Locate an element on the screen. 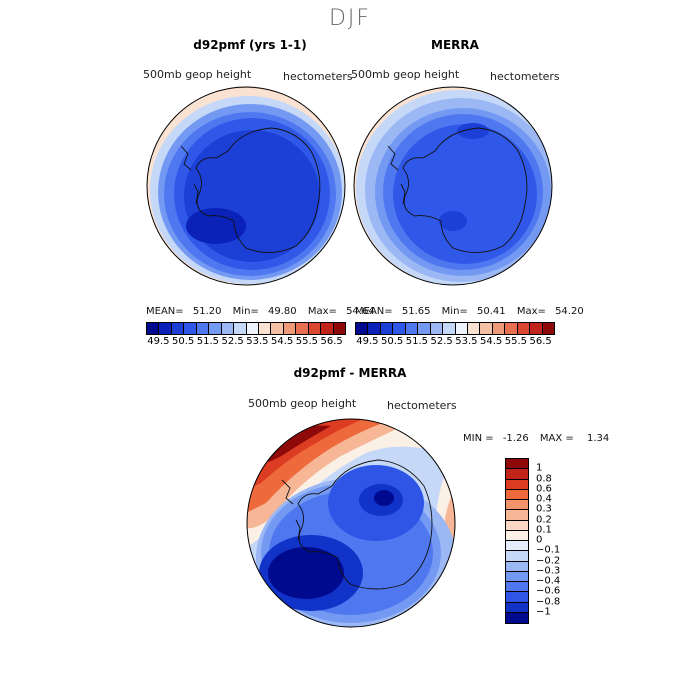  right-map is located at coordinates (453, 186).